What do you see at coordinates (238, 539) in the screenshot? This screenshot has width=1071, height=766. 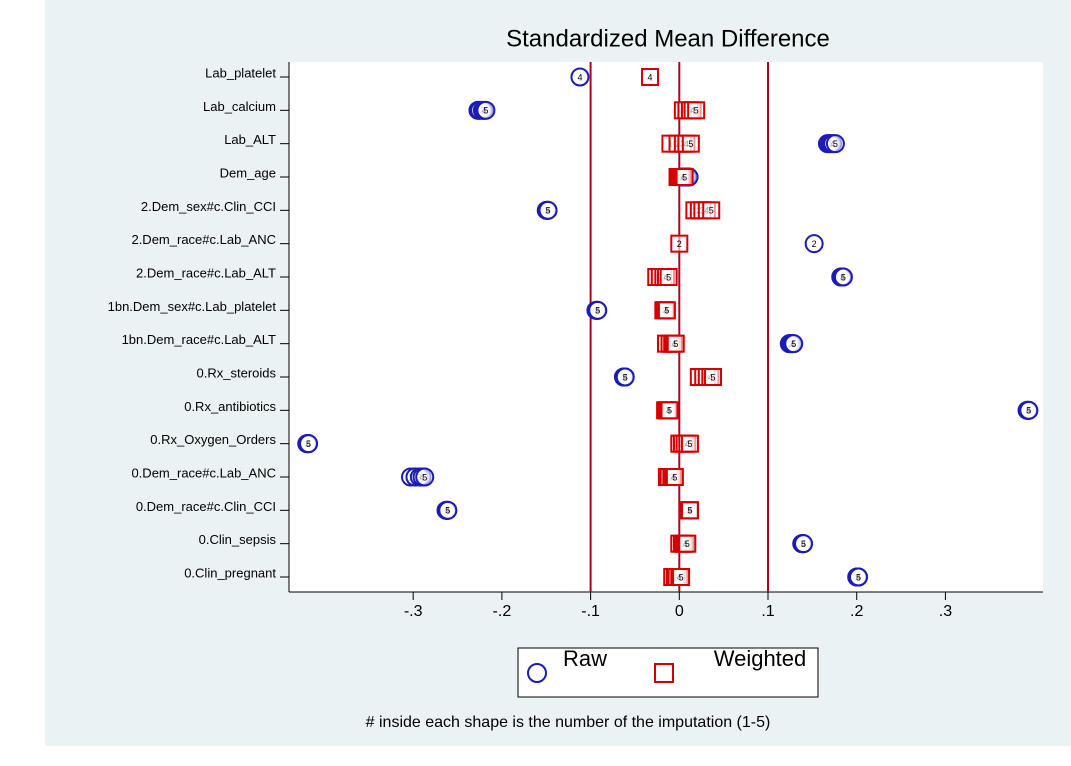 I see `y-tick-label: 0.Clin_sepsis` at bounding box center [238, 539].